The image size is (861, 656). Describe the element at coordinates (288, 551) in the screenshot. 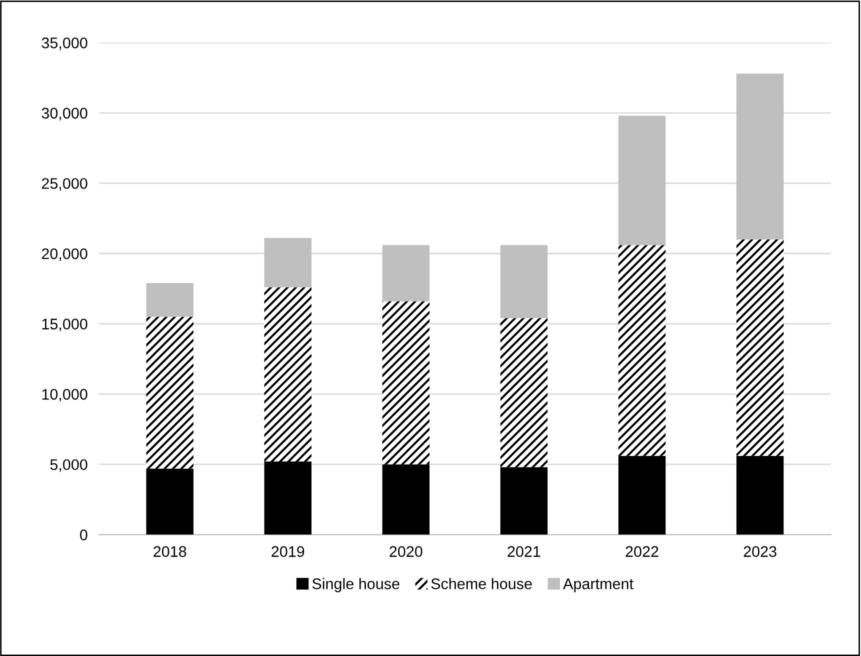

I see `x-tick-label: 2019` at that location.